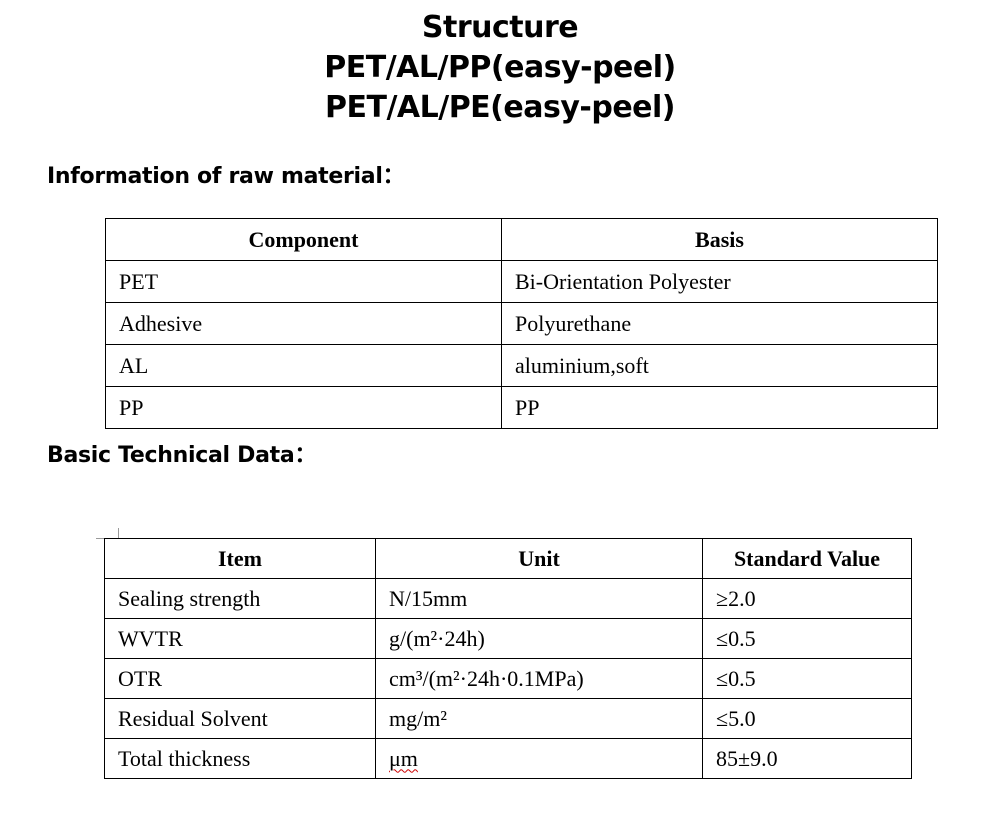  What do you see at coordinates (539, 638) in the screenshot?
I see `table-cell: g/(m²·24h)` at bounding box center [539, 638].